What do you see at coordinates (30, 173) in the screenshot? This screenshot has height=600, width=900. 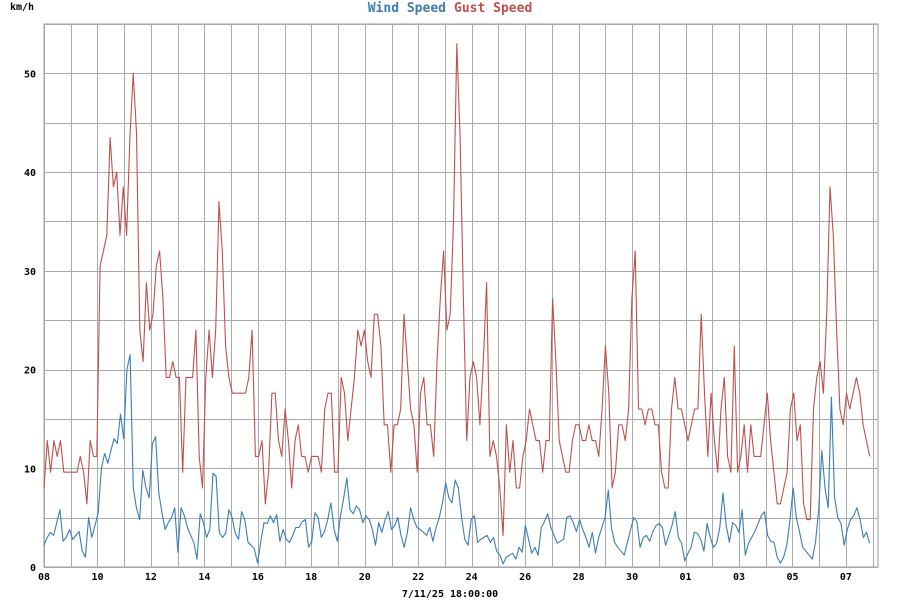 I see `y-tick-label: 40` at bounding box center [30, 173].